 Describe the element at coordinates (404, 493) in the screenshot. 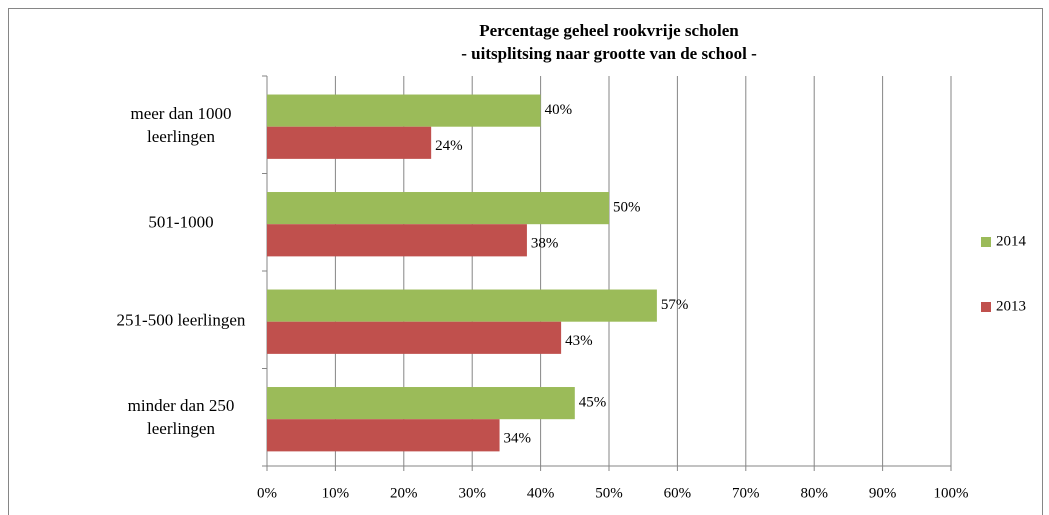

I see `x-tick-label: 20%` at that location.